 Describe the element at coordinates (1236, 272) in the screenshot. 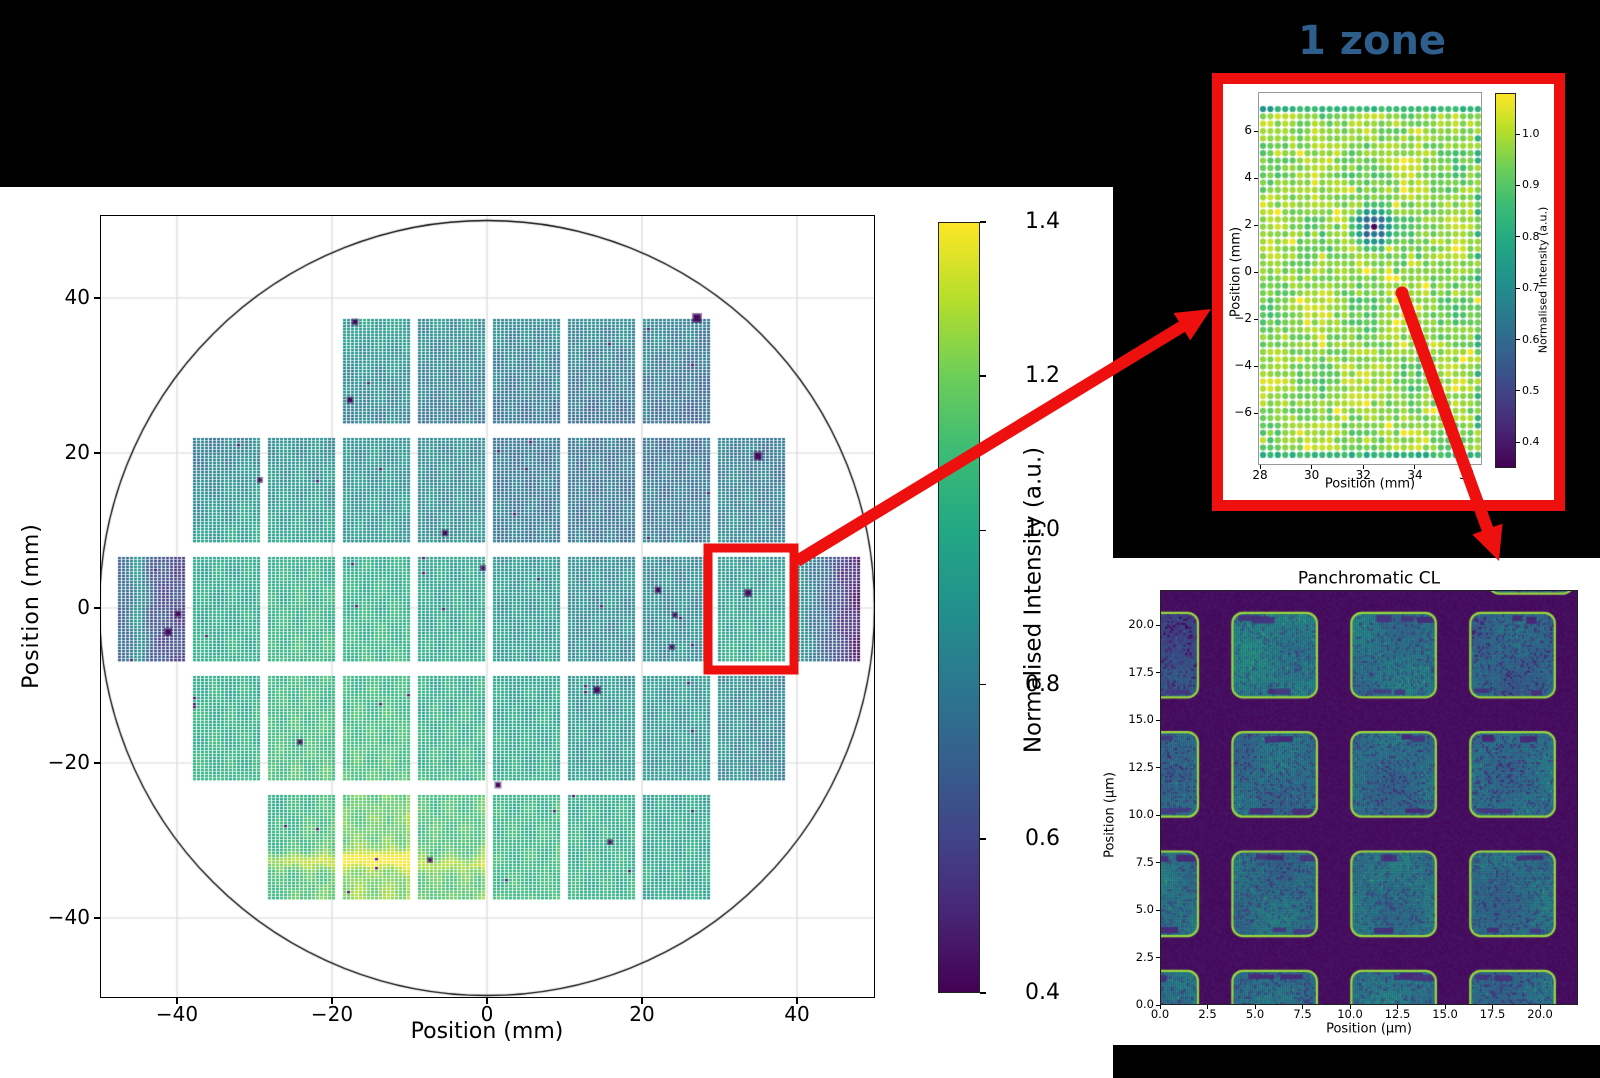

I see `zone-ylabel: Position (mm)` at that location.